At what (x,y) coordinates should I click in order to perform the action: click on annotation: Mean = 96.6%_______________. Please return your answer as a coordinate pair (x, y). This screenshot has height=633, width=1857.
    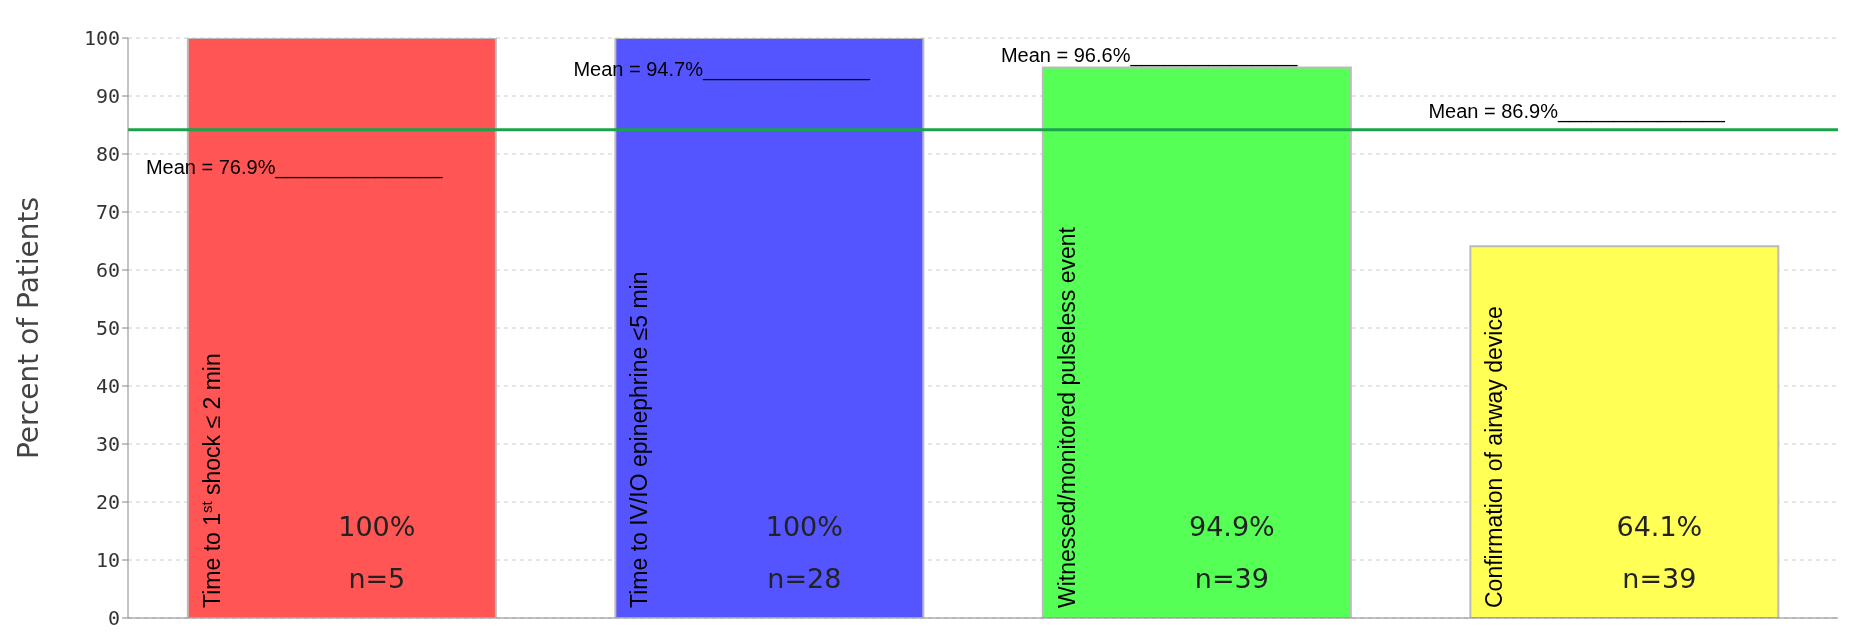
    Looking at the image, I should click on (1149, 55).